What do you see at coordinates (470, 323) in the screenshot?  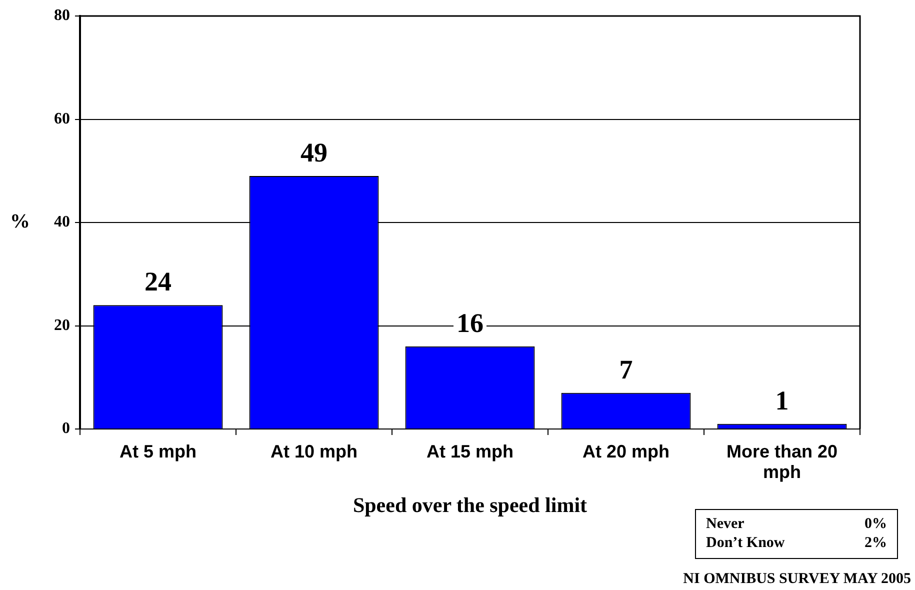 I see `data-label: 16` at bounding box center [470, 323].